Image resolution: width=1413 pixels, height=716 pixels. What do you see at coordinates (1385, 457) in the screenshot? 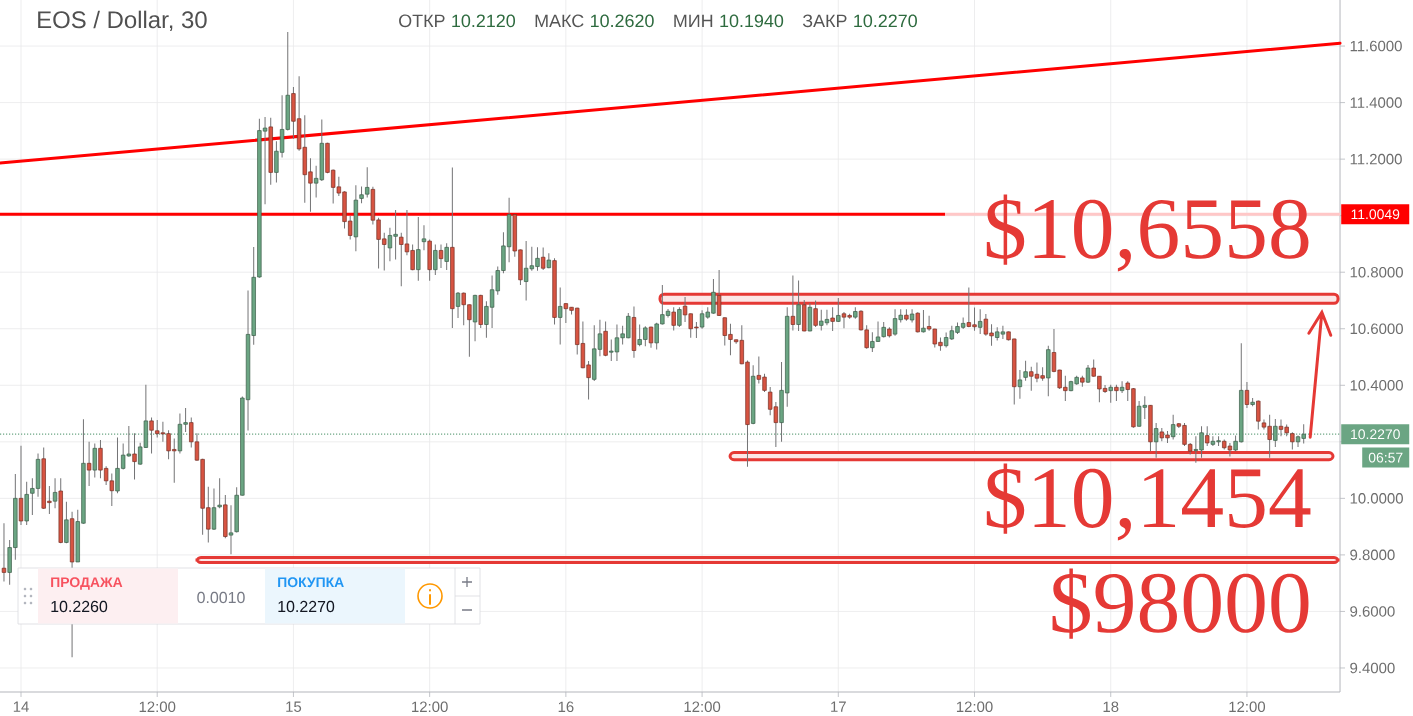
I see `text: 06:57` at bounding box center [1385, 457].